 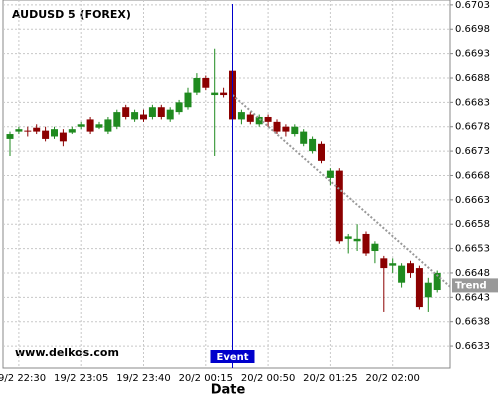 What do you see at coordinates (471, 285) in the screenshot?
I see `trend-label: Trend` at bounding box center [471, 285].